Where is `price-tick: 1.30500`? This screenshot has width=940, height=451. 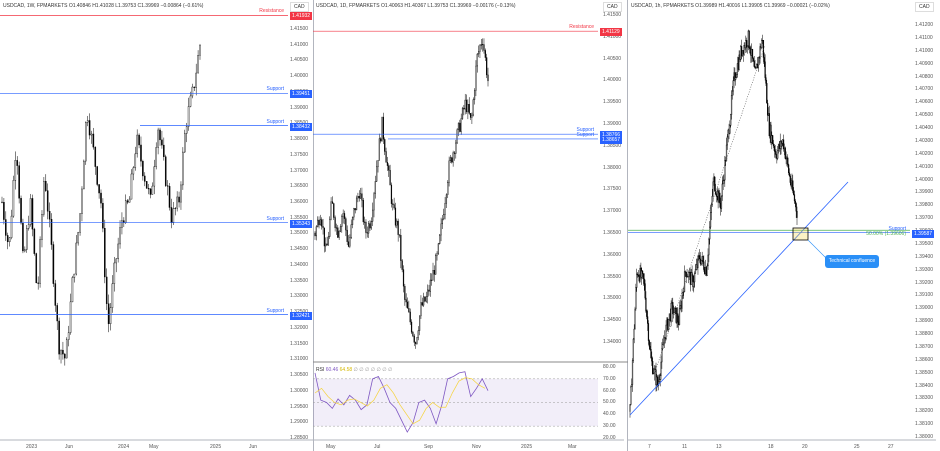
price-tick: 1.30500 is located at coordinates (299, 375).